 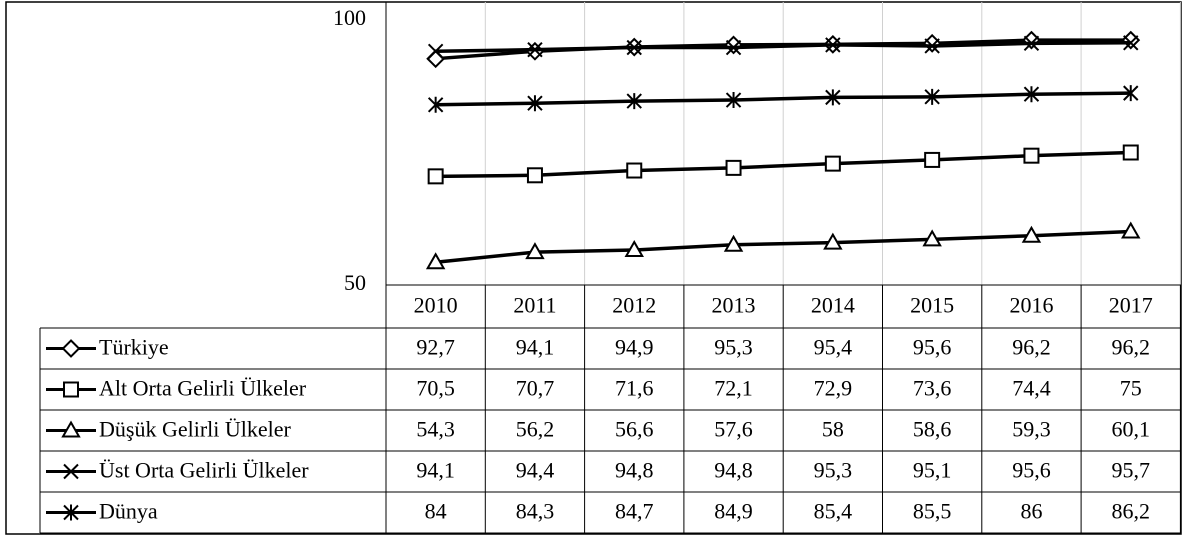 What do you see at coordinates (436, 511) in the screenshot?
I see `table-value: 84` at bounding box center [436, 511].